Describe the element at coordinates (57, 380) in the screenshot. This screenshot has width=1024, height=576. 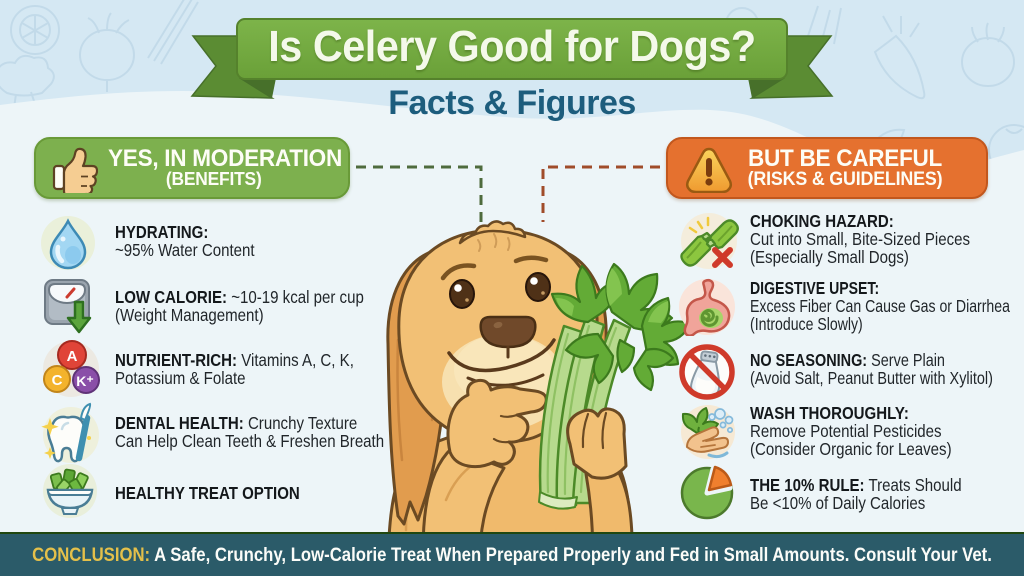
I see `svg-text: C` at that location.